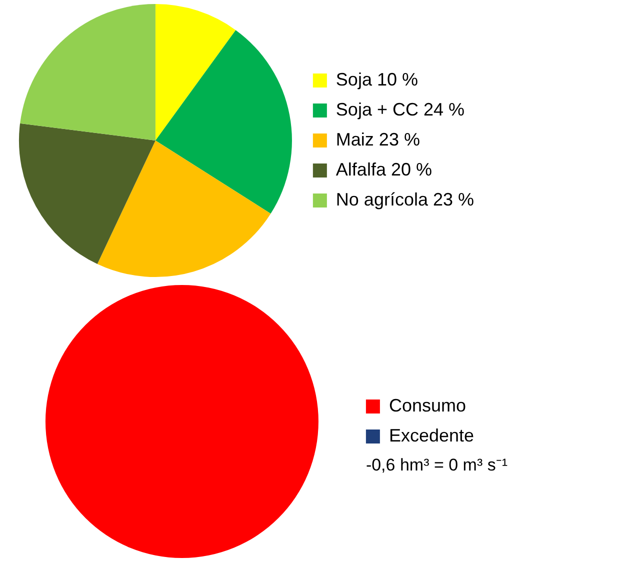  Describe the element at coordinates (378, 139) in the screenshot. I see `legend-label: Maiz 23 %` at that location.